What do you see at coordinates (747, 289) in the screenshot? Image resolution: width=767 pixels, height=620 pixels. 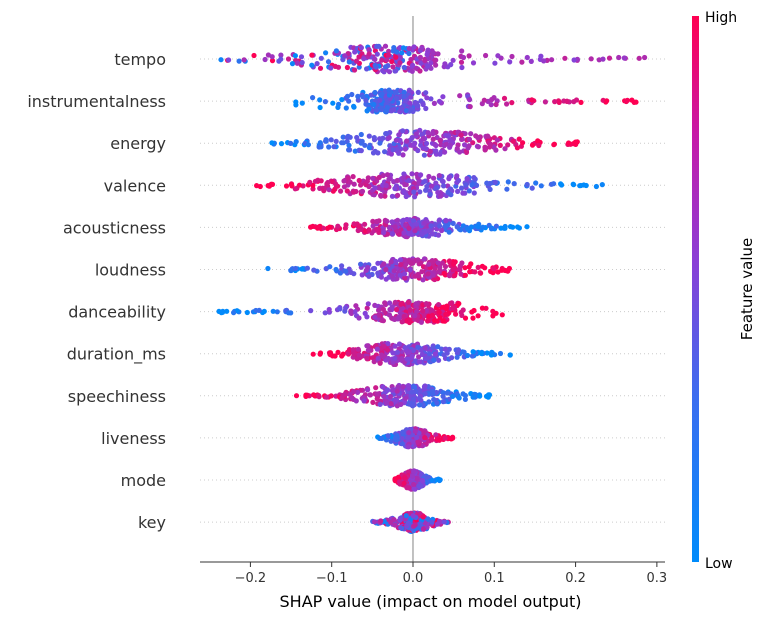 I see `colorbar-title: Feature value` at bounding box center [747, 289].